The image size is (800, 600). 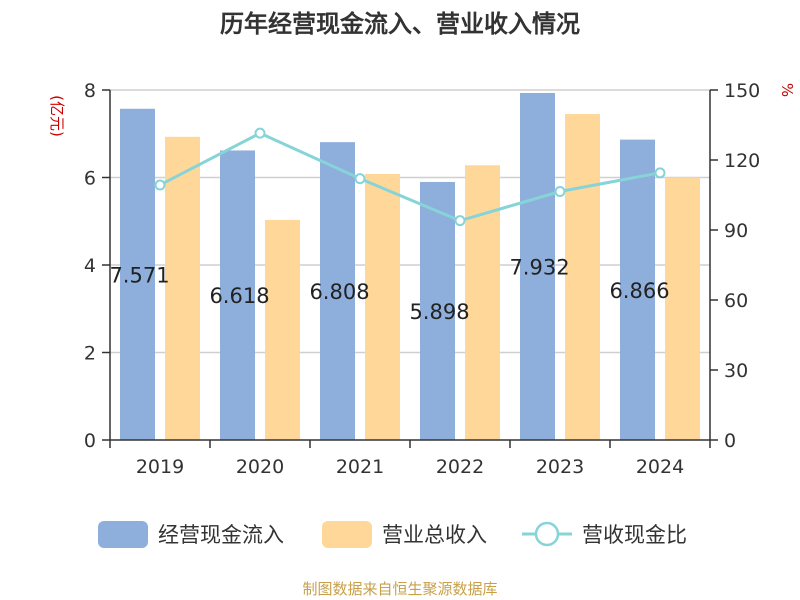 I want to click on y-left-tick-label: 4, so click(x=90, y=266).